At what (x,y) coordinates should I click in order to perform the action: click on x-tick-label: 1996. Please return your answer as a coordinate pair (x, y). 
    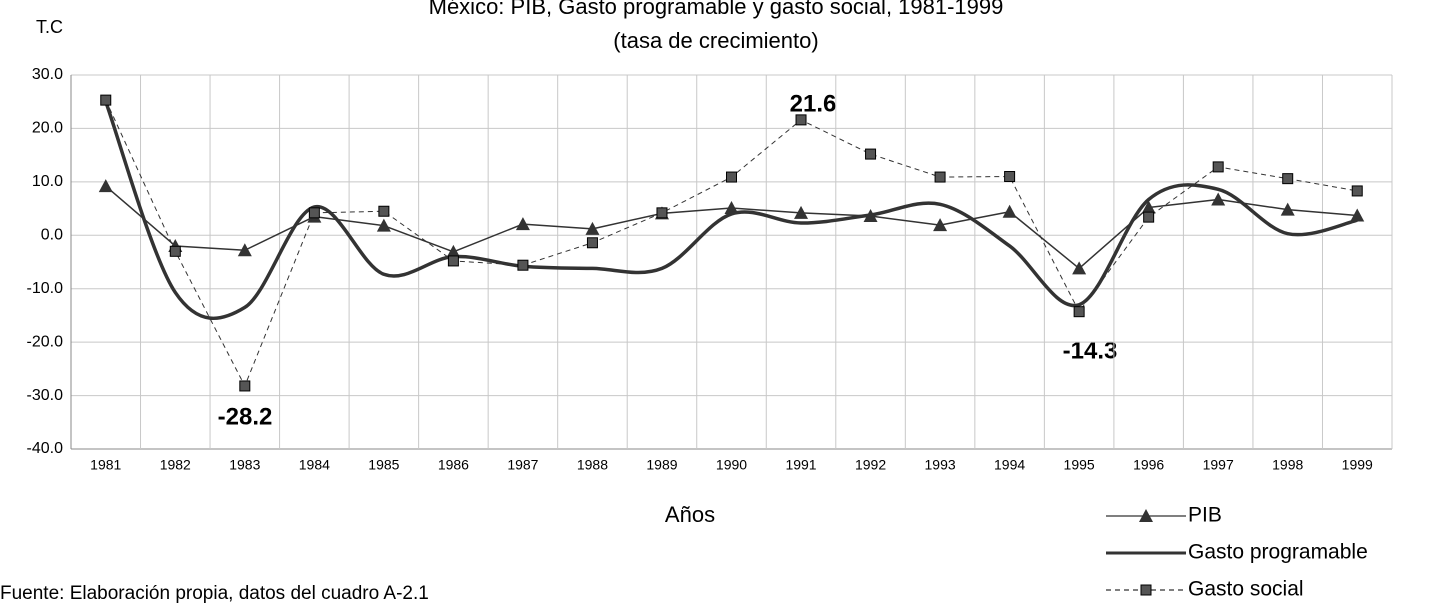
    Looking at the image, I should click on (1148, 465).